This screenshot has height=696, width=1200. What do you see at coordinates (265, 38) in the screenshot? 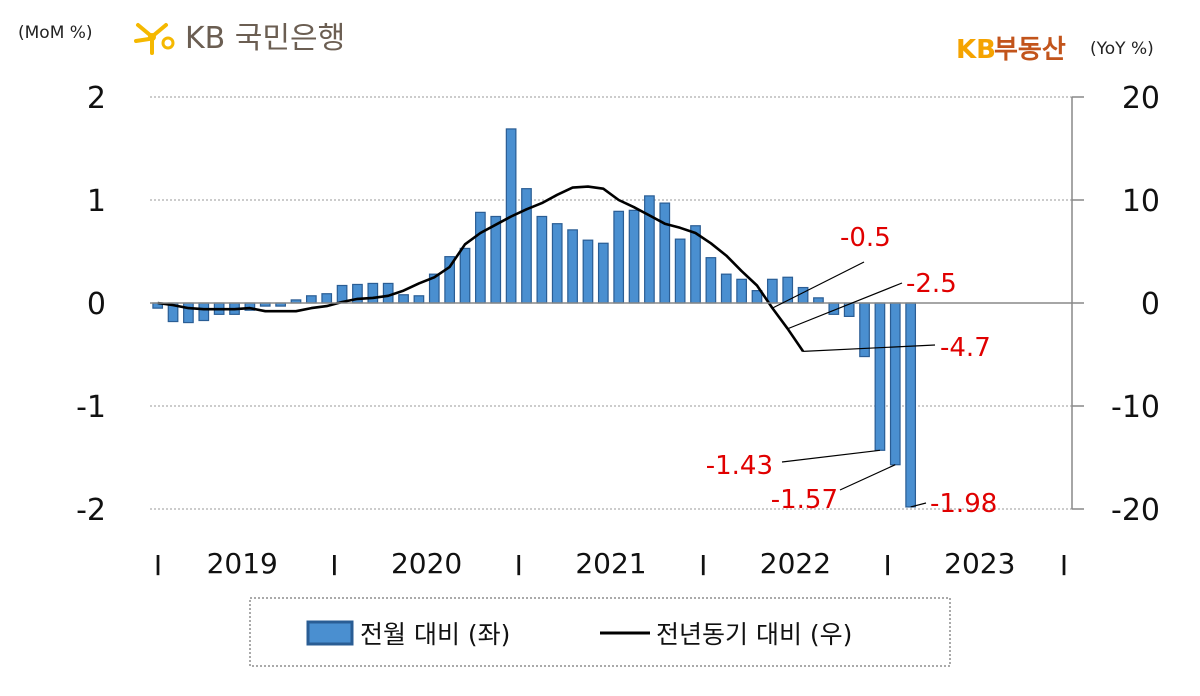
I see `bank-logo-text: KB 국민은행` at bounding box center [265, 38].